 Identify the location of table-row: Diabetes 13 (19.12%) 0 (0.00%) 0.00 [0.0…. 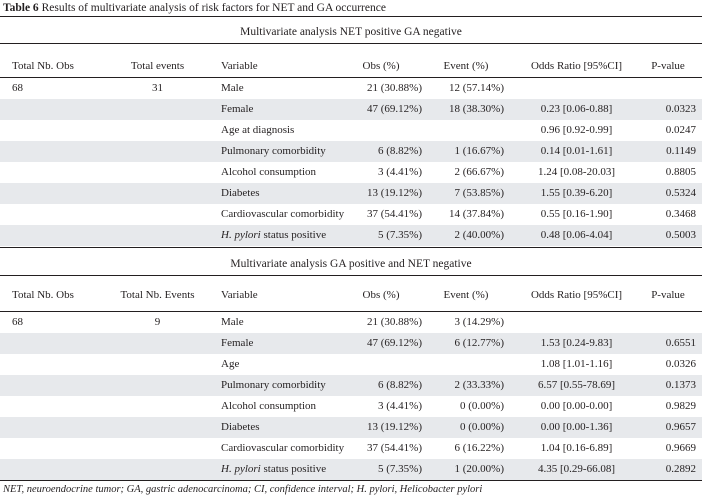
(351, 427).